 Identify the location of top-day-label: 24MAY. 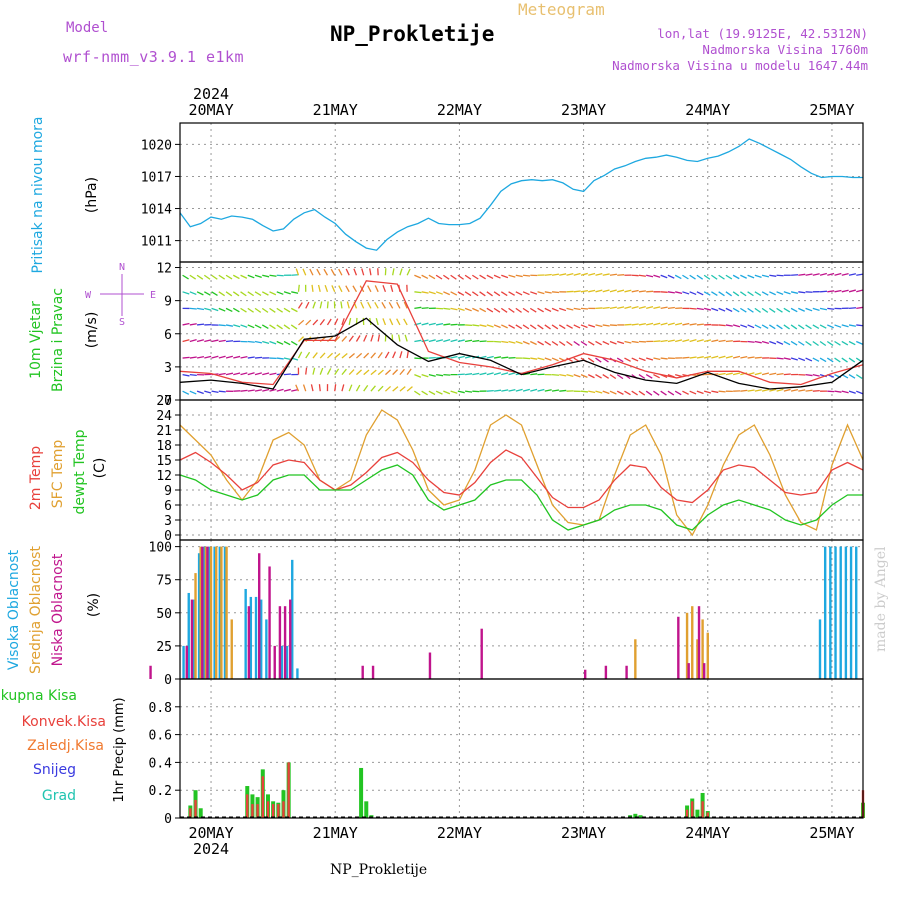
(707, 110).